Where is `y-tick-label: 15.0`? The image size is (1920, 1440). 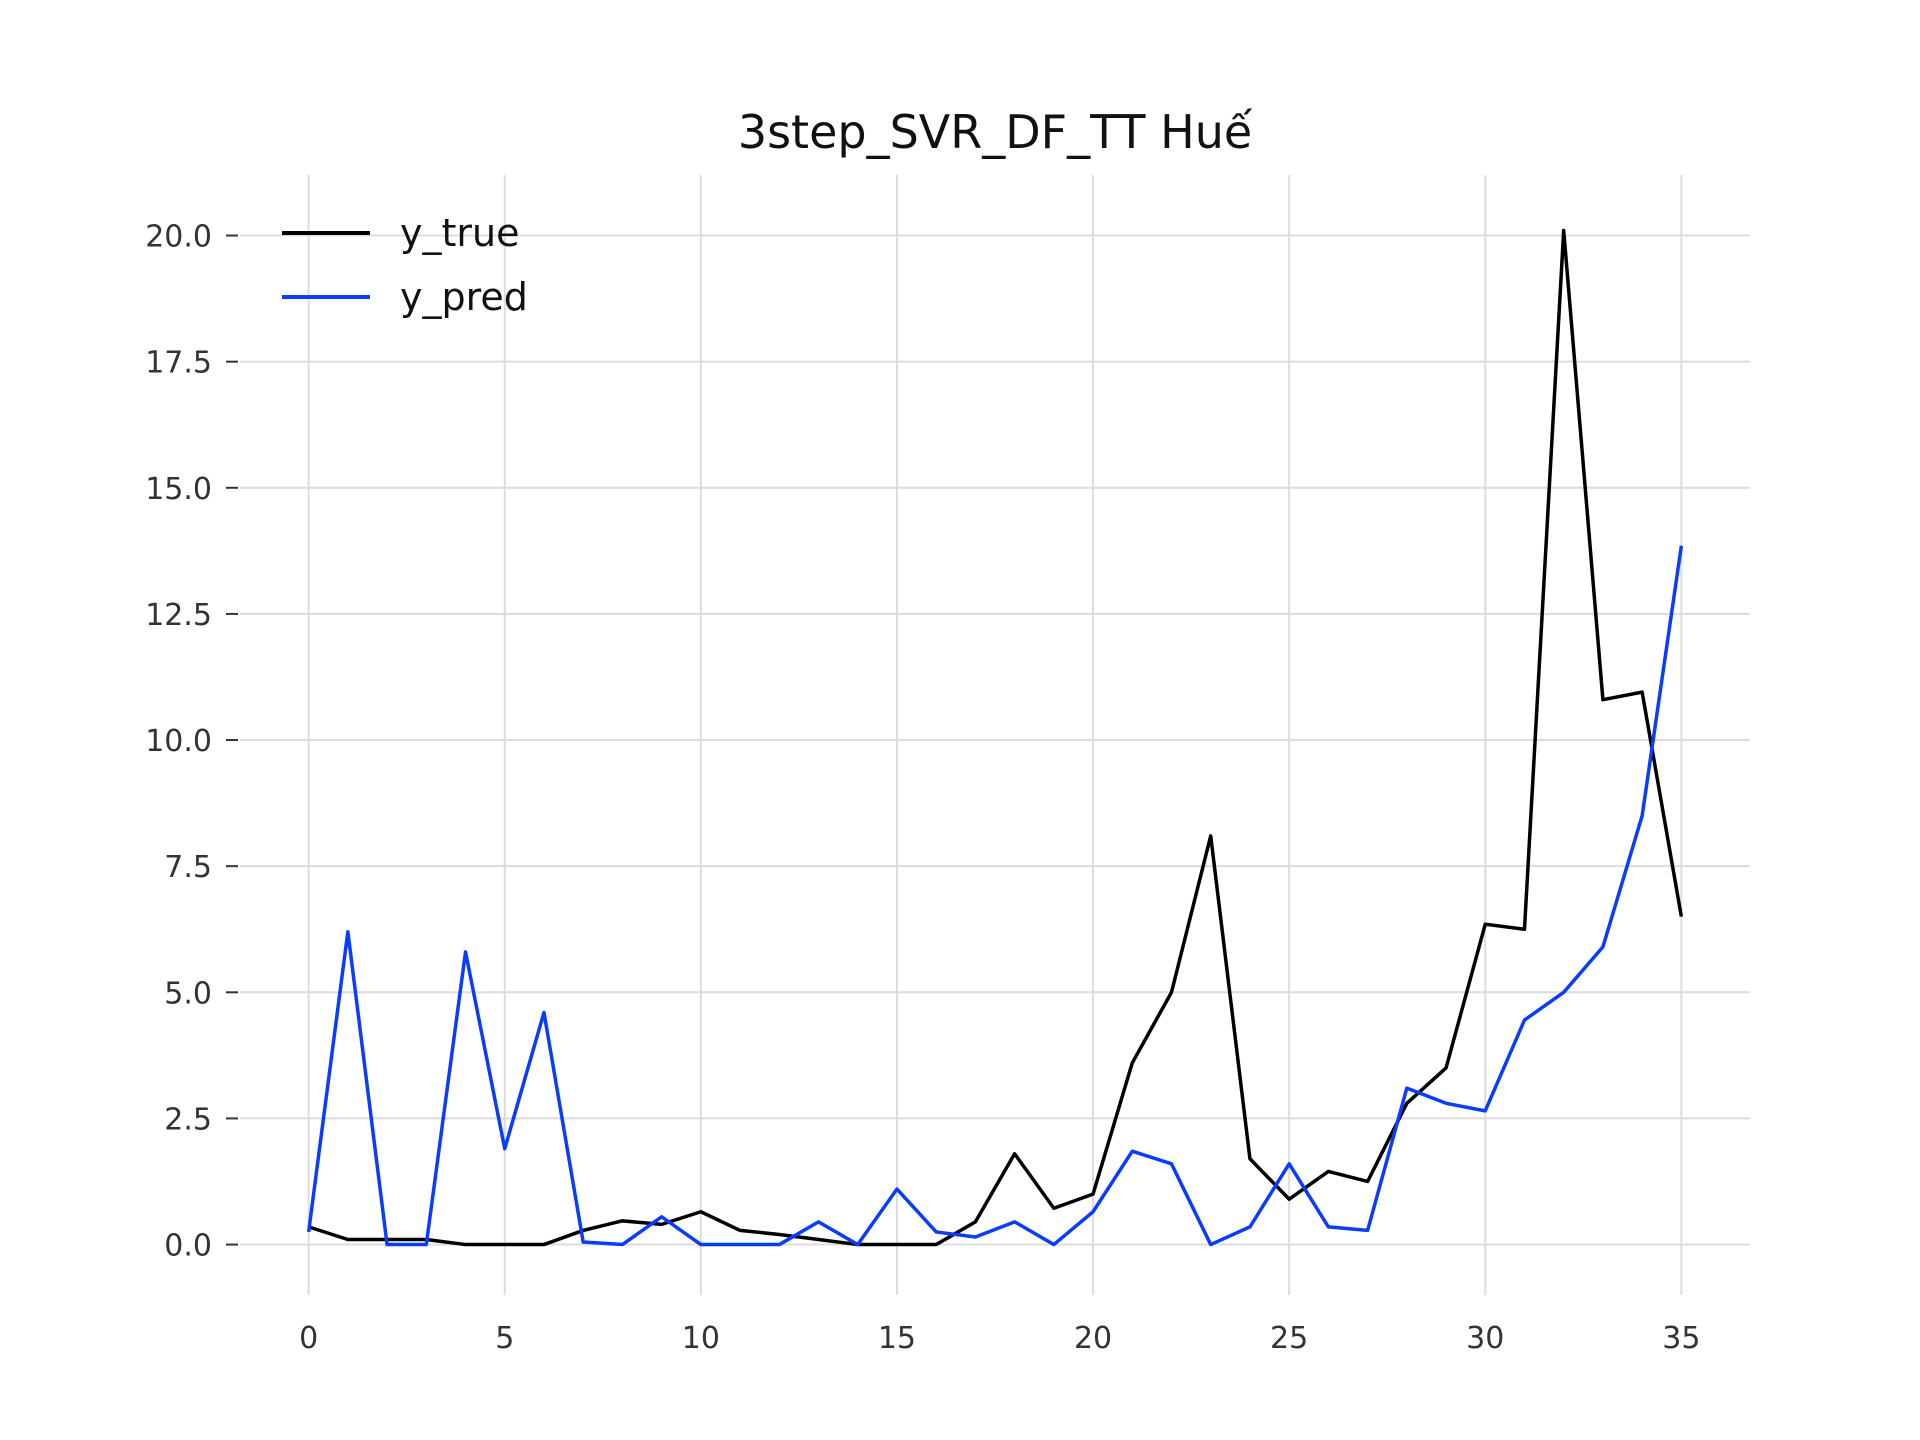
y-tick-label: 15.0 is located at coordinates (178, 489).